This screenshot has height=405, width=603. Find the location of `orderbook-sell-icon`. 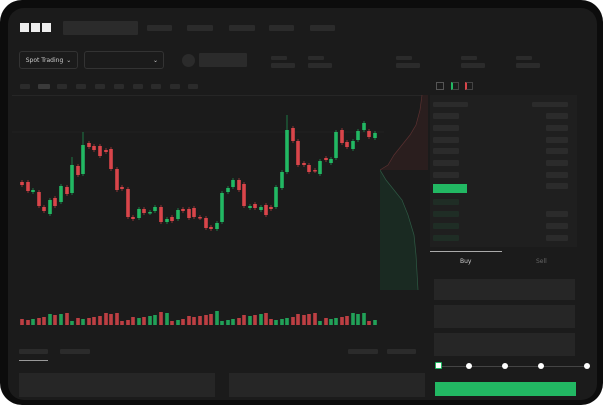

orderbook-sell-icon is located at coordinates (469, 86).